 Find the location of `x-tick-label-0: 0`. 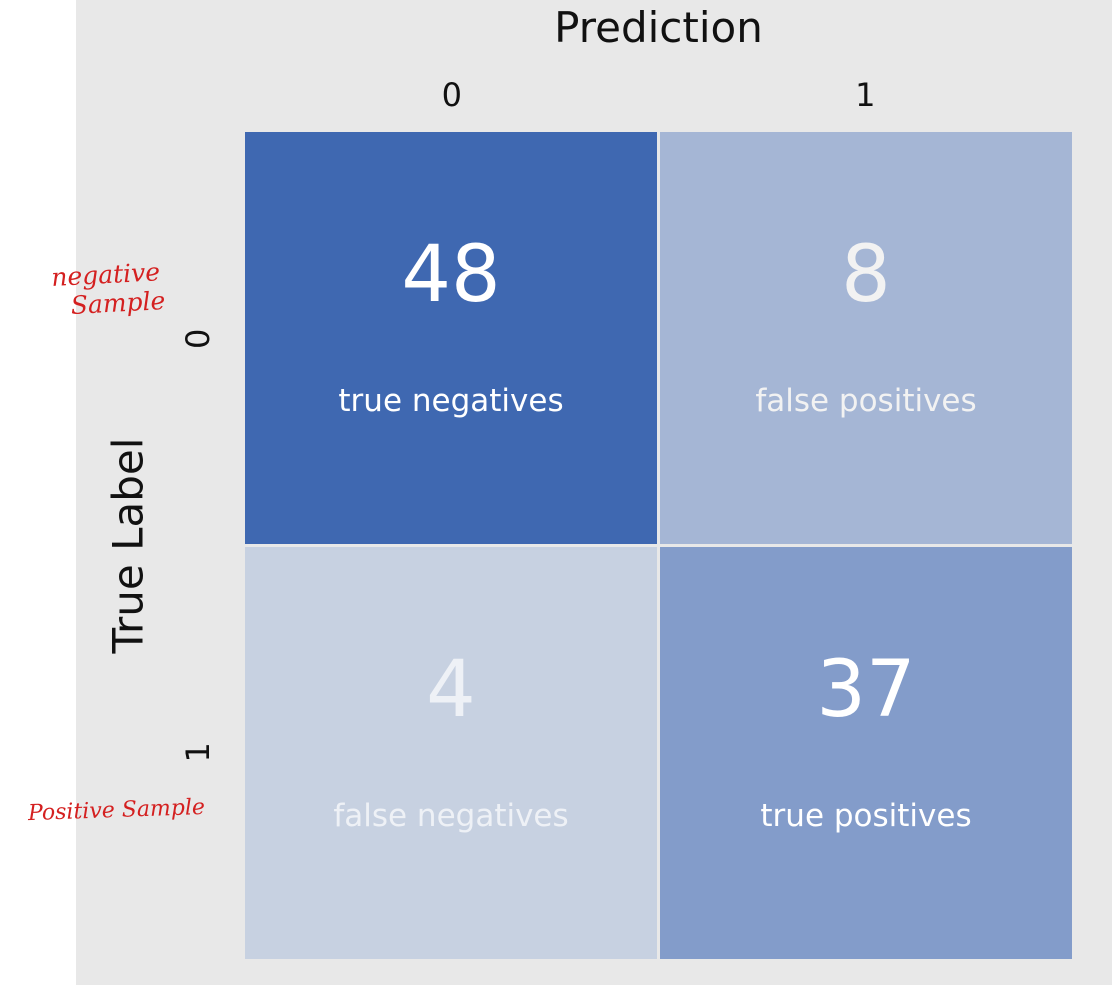

x-tick-label-0: 0 is located at coordinates (452, 95).